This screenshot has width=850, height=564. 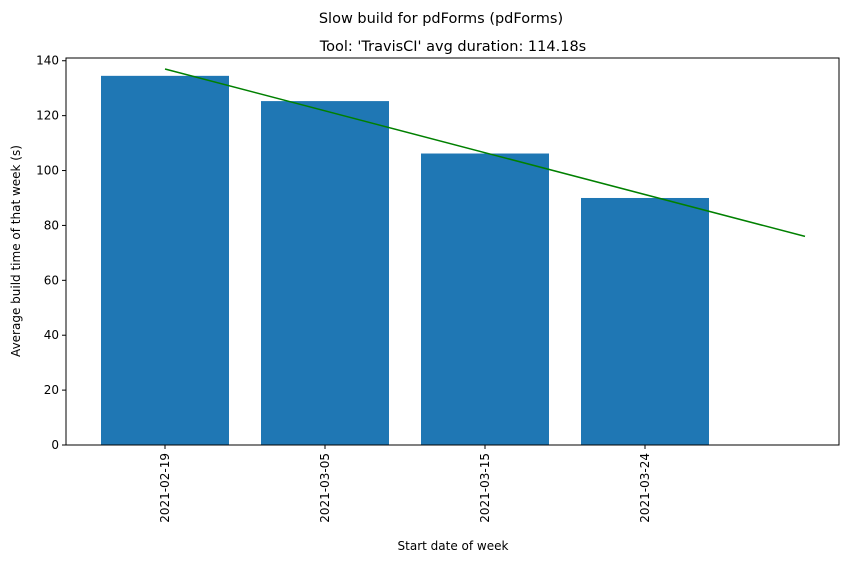 I want to click on x-tick-label: 2021-03-05, so click(x=325, y=488).